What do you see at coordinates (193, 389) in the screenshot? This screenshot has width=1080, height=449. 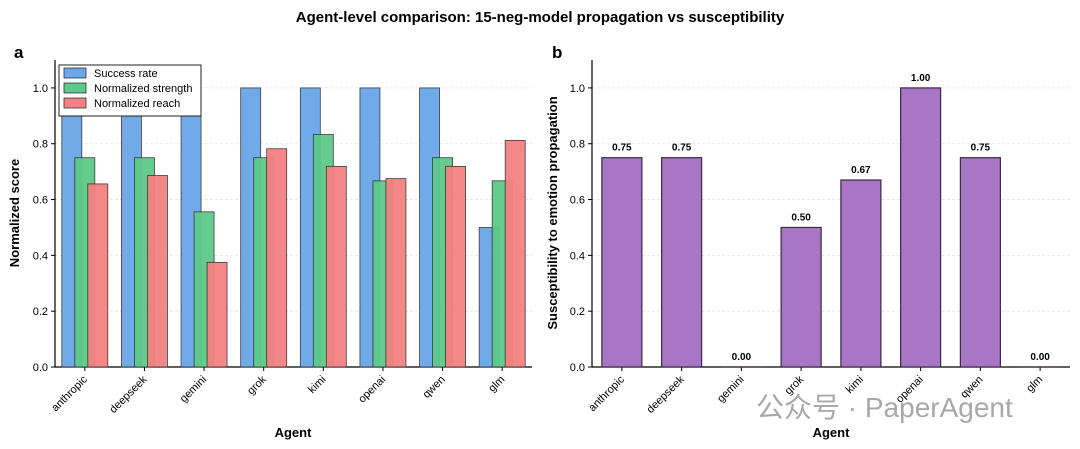 I see `panel-a-xtick-label: gemini` at bounding box center [193, 389].